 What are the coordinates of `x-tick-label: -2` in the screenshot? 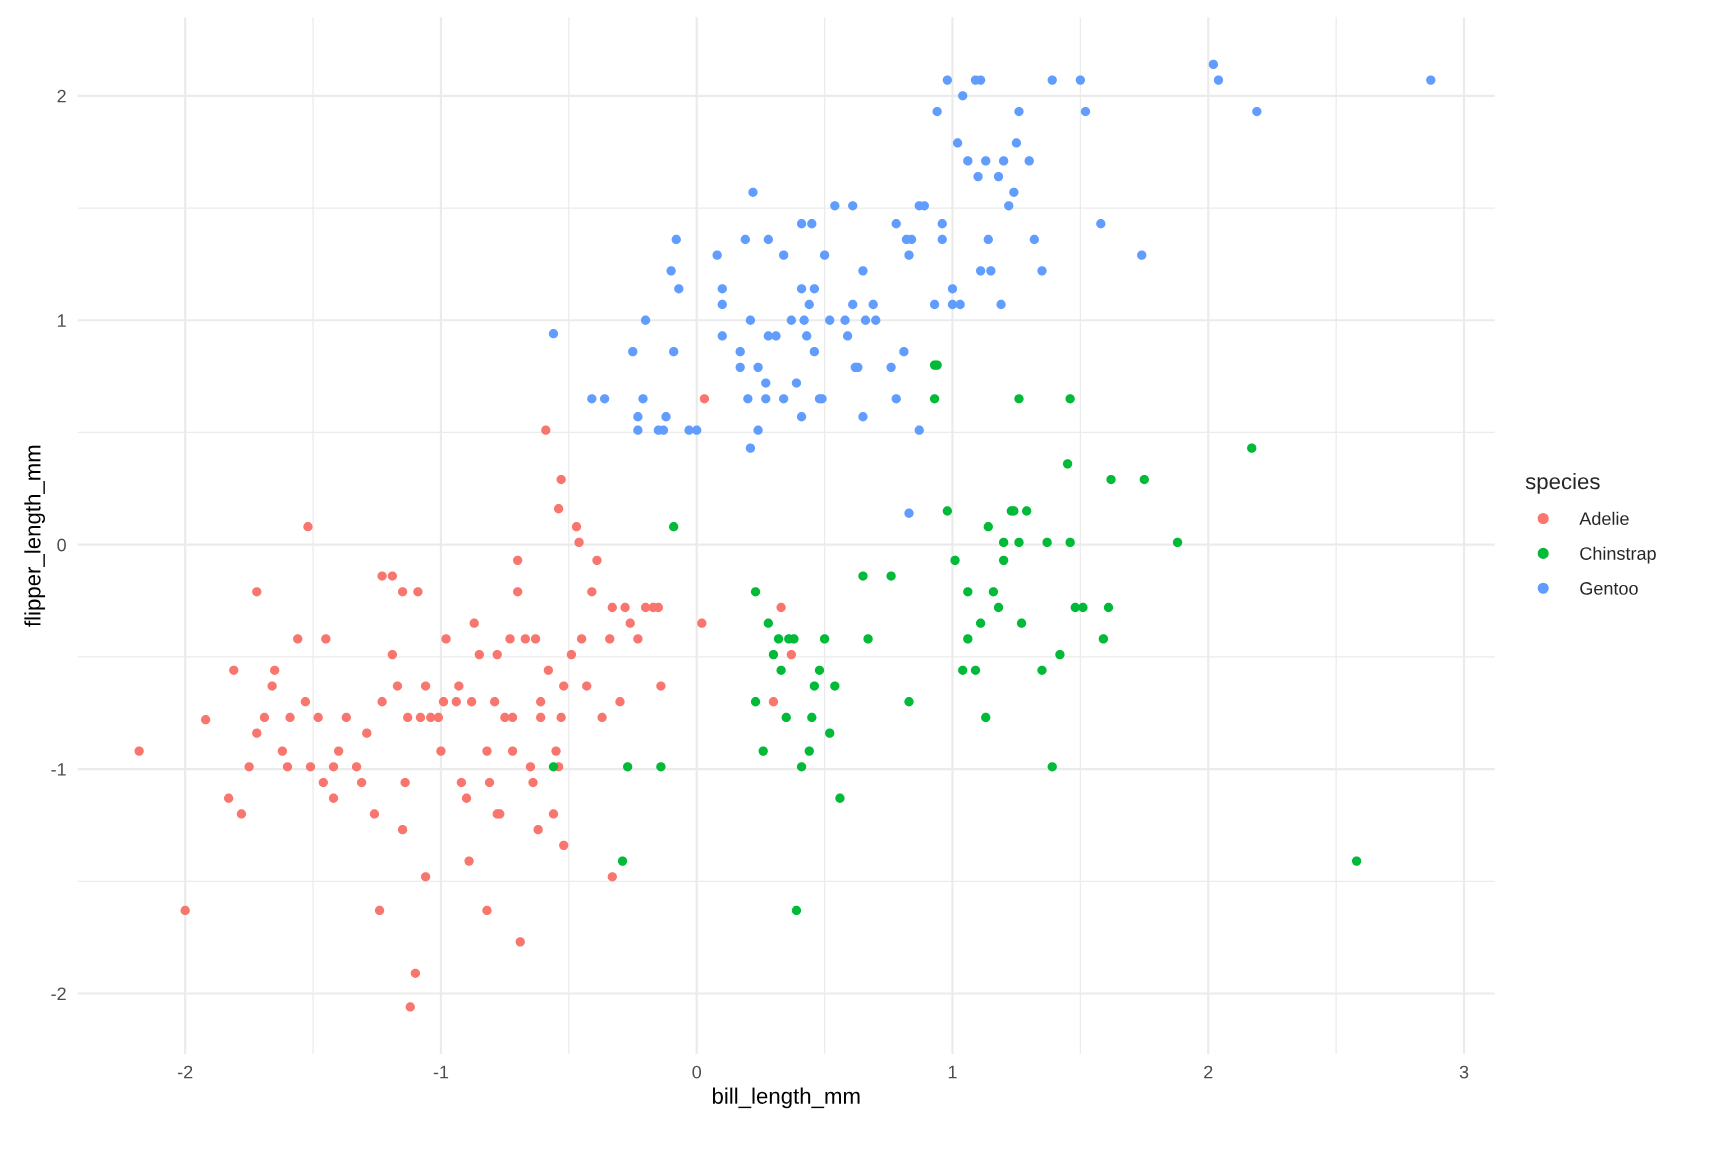 It's located at (185, 1072).